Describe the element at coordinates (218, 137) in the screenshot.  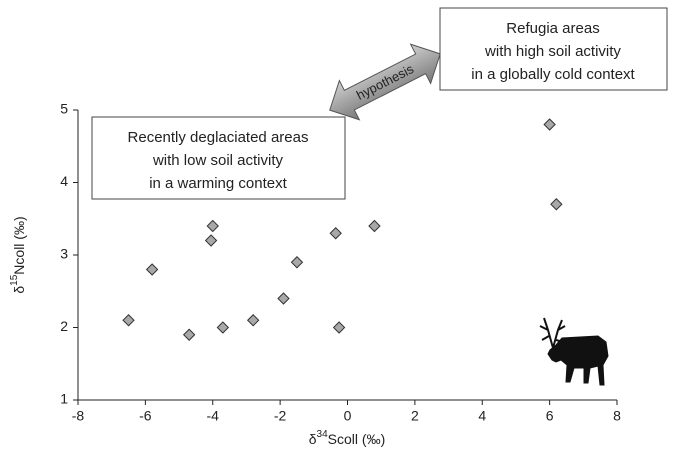
I see `left-box-line: Recently deglaciated areas` at that location.